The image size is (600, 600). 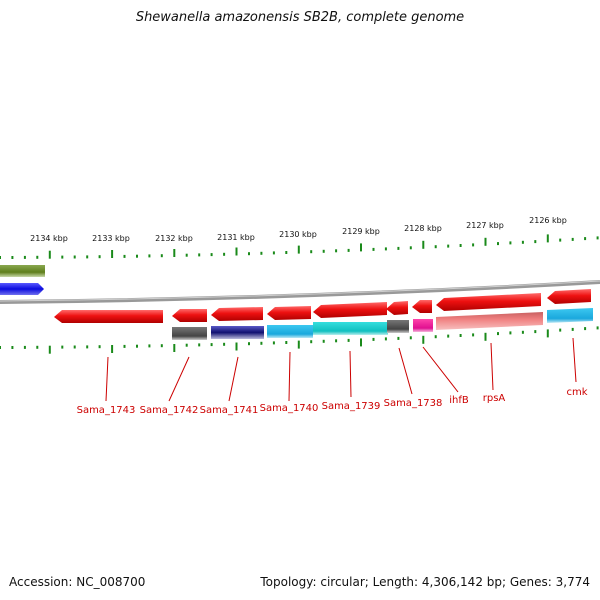 What do you see at coordinates (488, 302) in the screenshot?
I see `cds-arrow-rpsA` at bounding box center [488, 302].